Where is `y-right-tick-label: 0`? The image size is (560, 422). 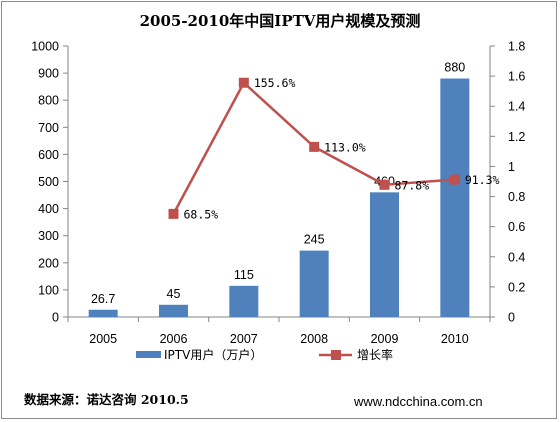 y-right-tick-label: 0 is located at coordinates (511, 318).